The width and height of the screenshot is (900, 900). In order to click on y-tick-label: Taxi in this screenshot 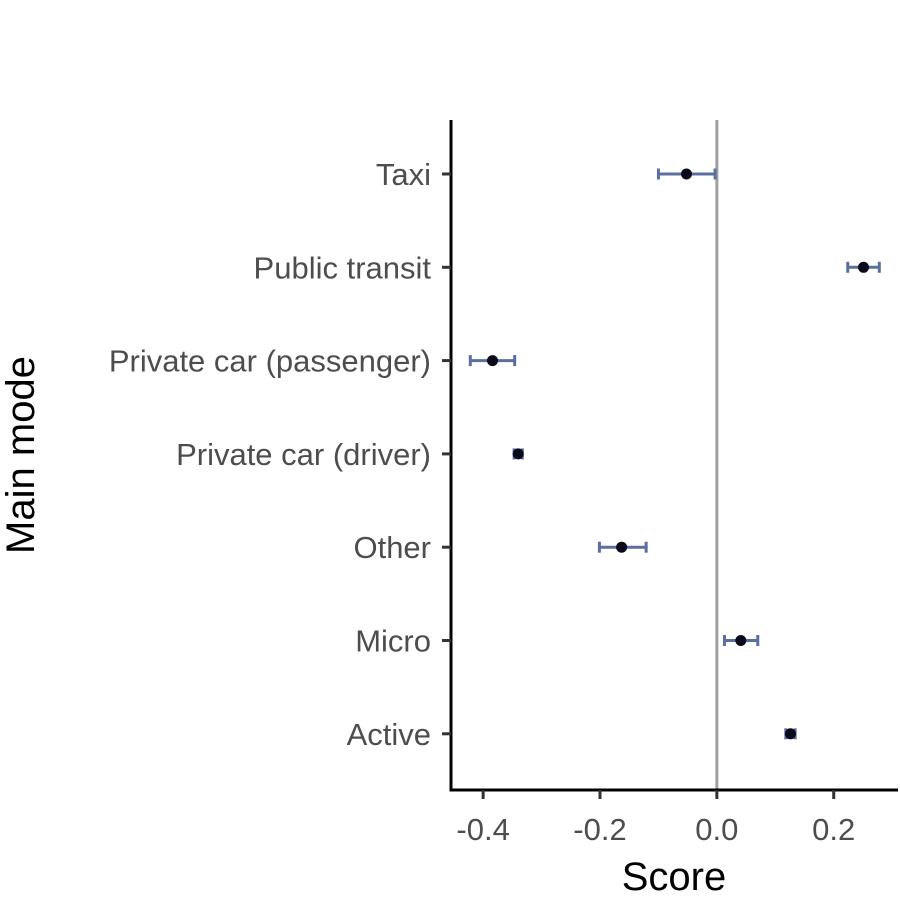, I will do `click(403, 174)`.